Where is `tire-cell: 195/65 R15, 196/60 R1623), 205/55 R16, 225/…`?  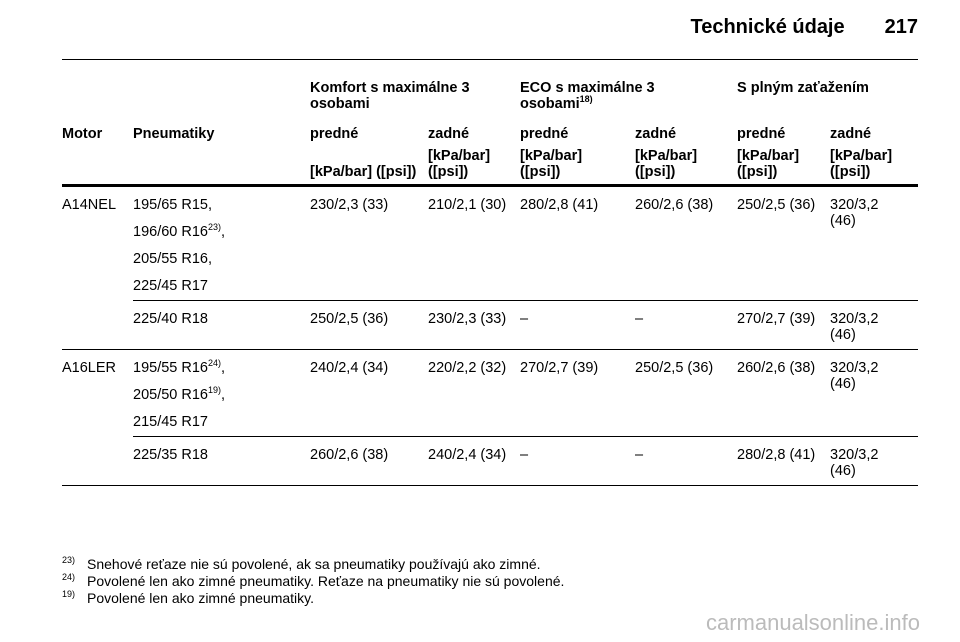
tire-cell: 195/65 R15, 196/60 R1623), 205/55 R16, 225/… is located at coordinates (221, 243).